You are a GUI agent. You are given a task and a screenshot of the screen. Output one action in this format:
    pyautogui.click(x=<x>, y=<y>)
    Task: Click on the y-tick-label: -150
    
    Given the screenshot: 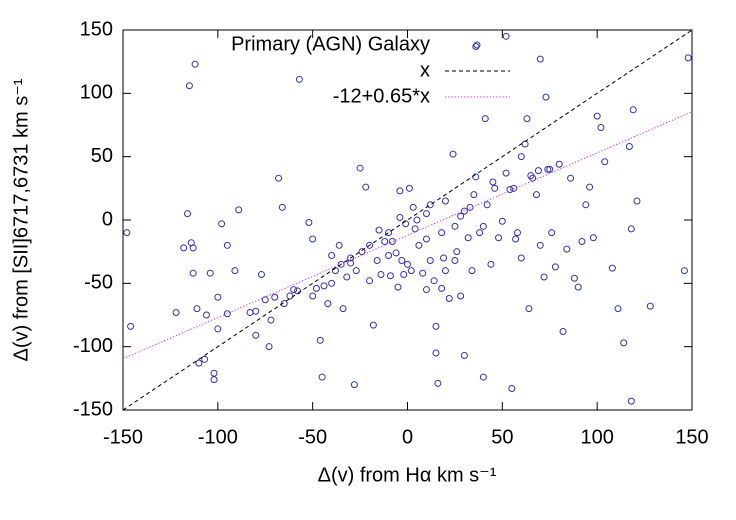 What is the action you would take?
    pyautogui.click(x=93, y=409)
    